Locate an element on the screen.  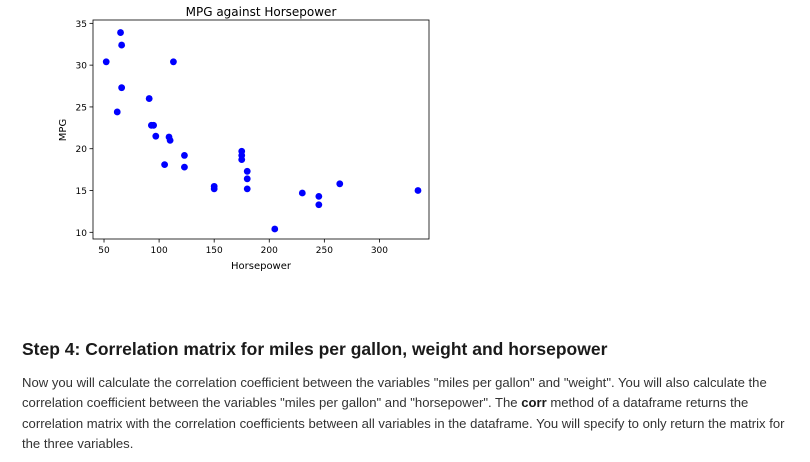
x-tick-label: 50 is located at coordinates (104, 251).